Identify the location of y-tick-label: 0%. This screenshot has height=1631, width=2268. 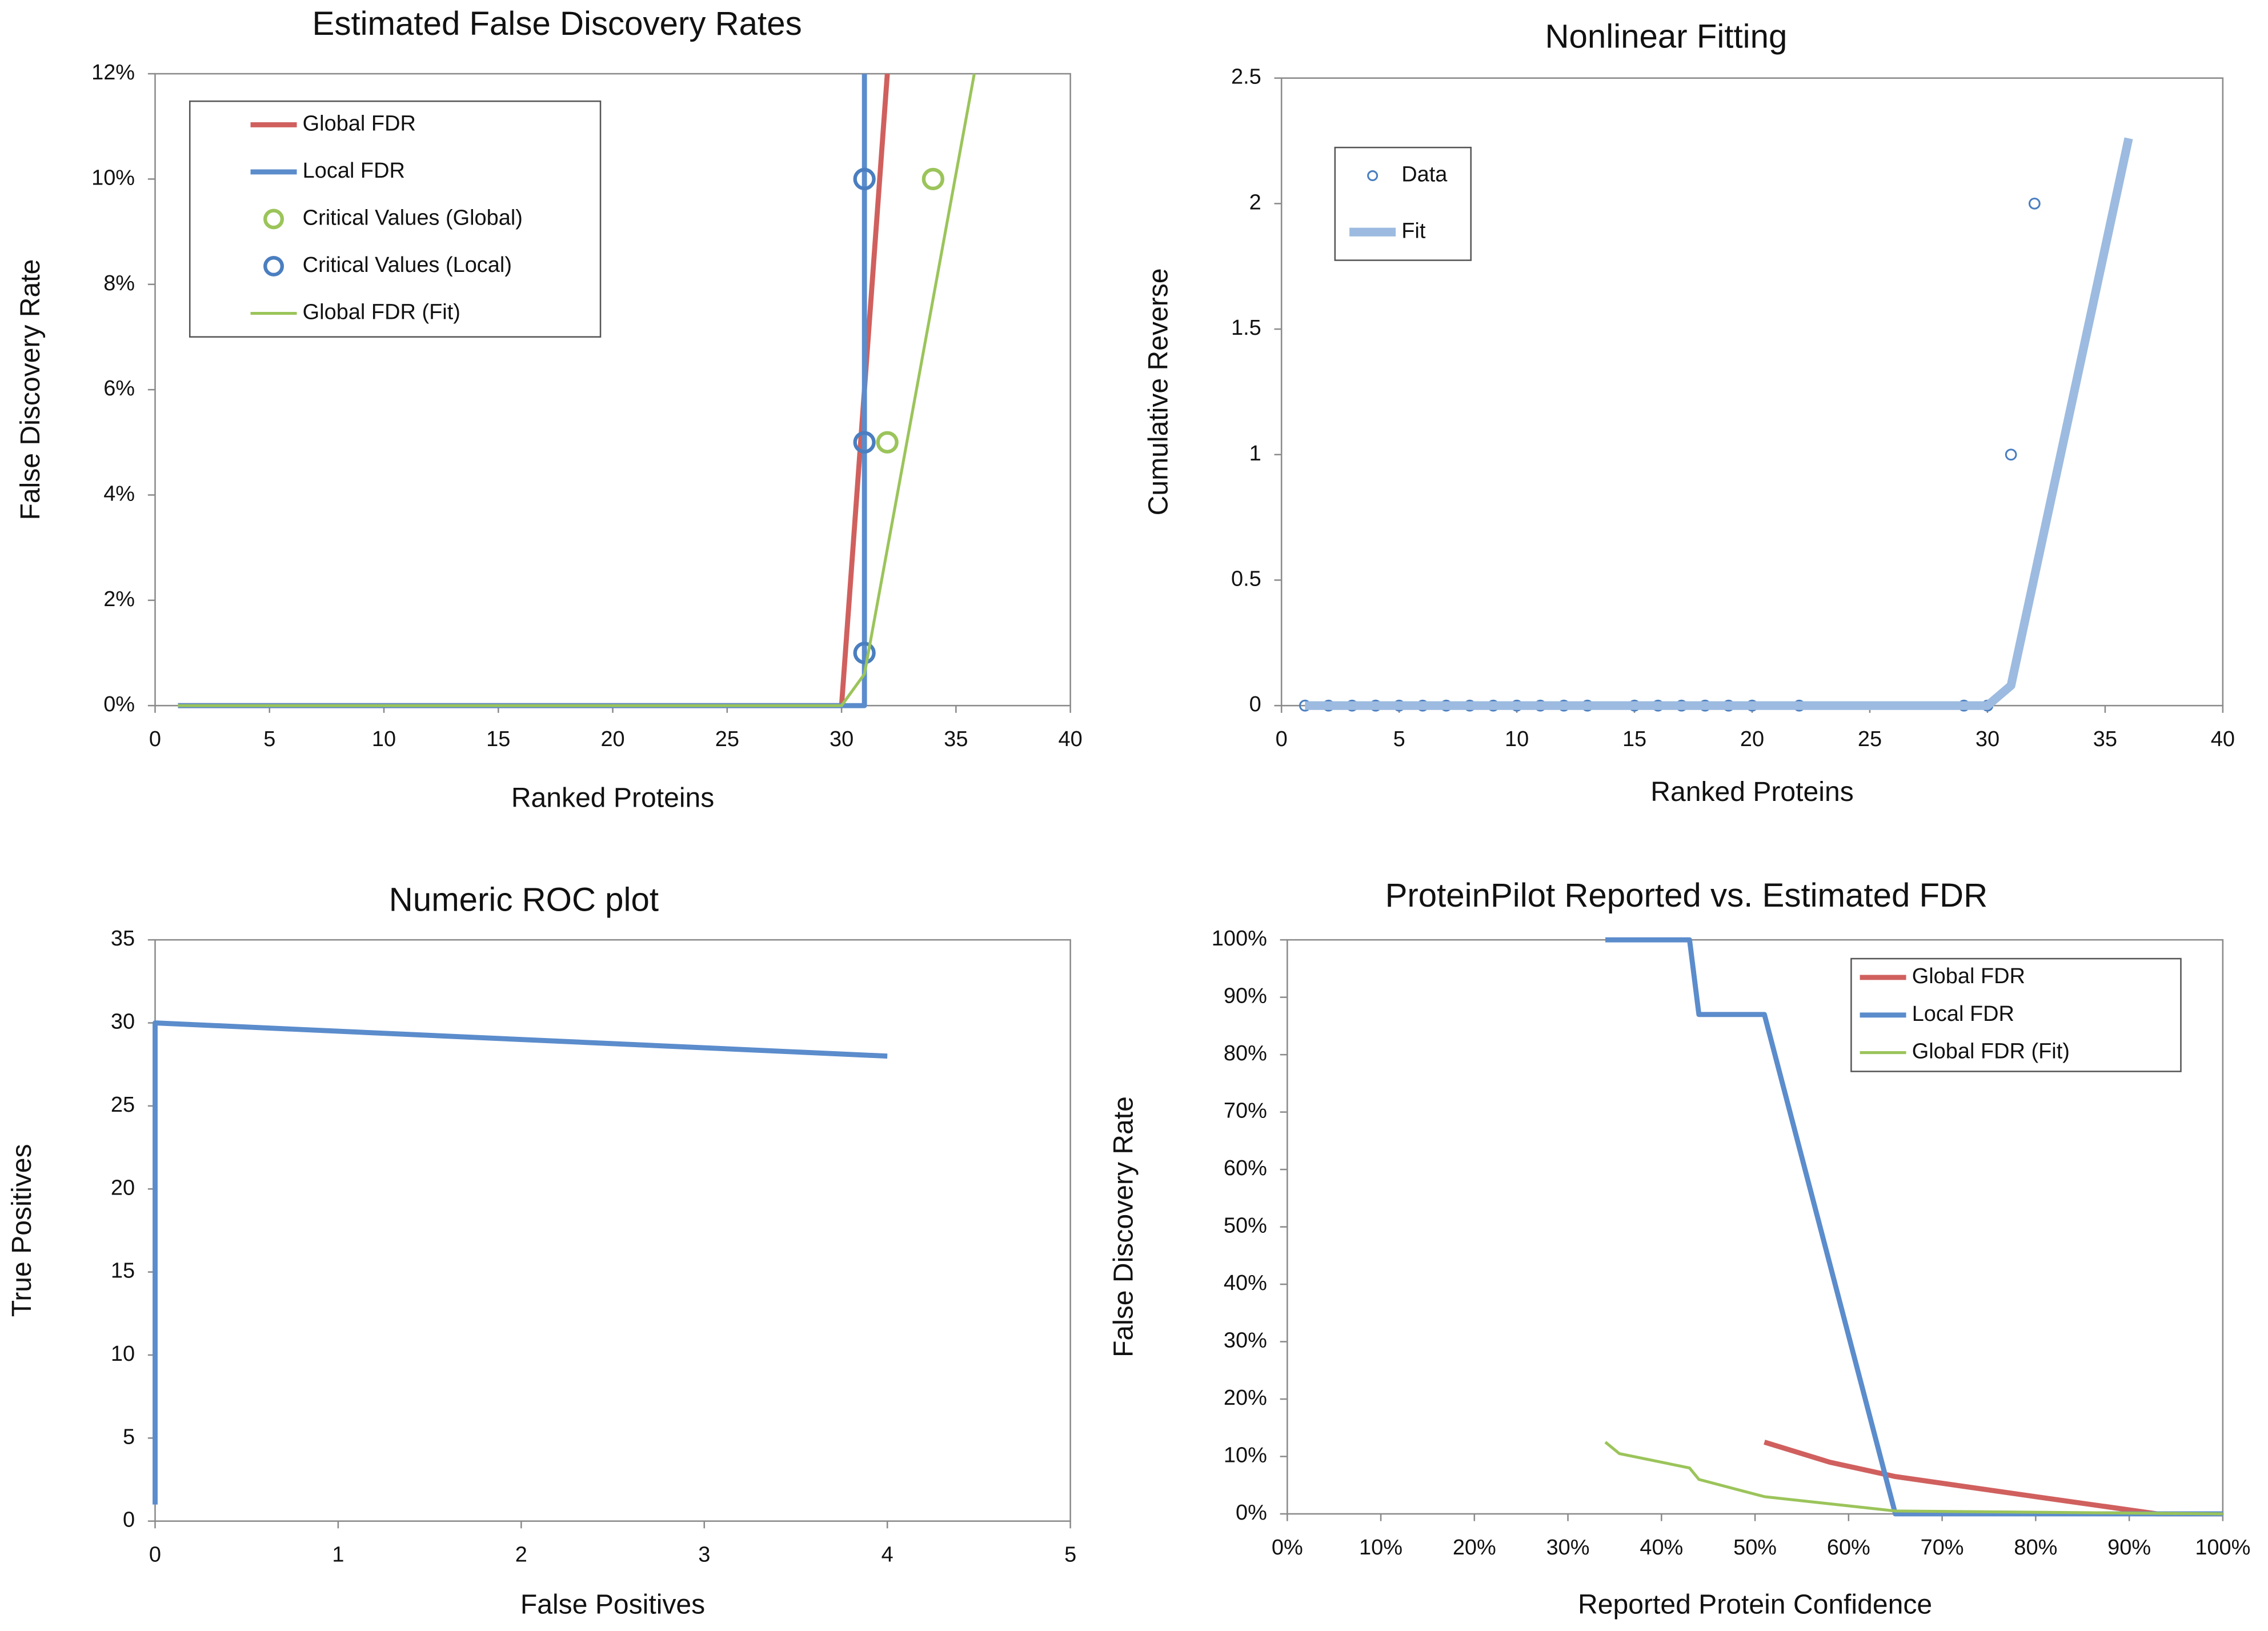
(1251, 1513).